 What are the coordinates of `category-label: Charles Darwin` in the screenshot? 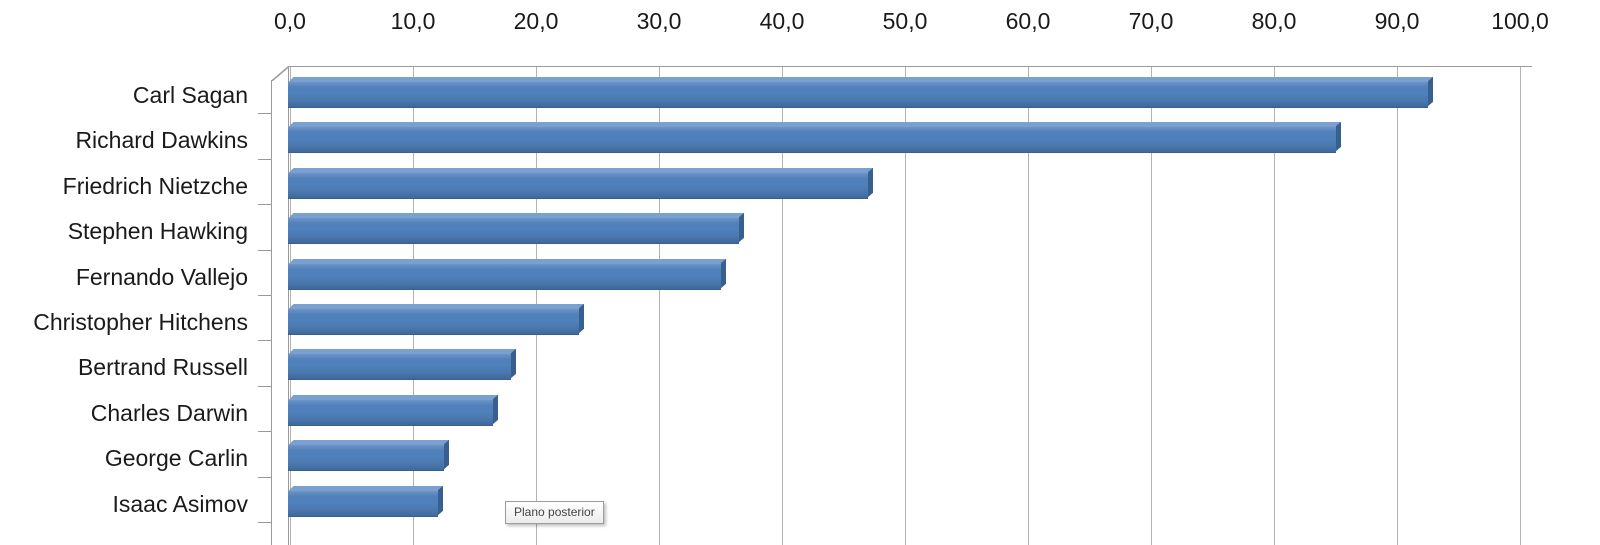 It's located at (169, 412).